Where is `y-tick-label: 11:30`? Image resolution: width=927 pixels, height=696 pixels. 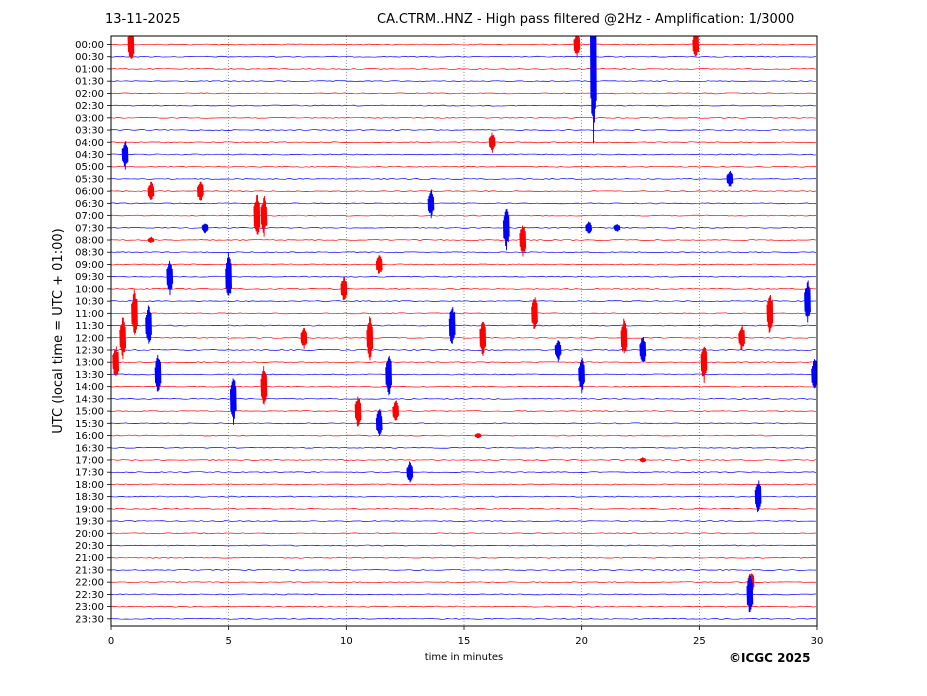 y-tick-label: 11:30 is located at coordinates (89, 326).